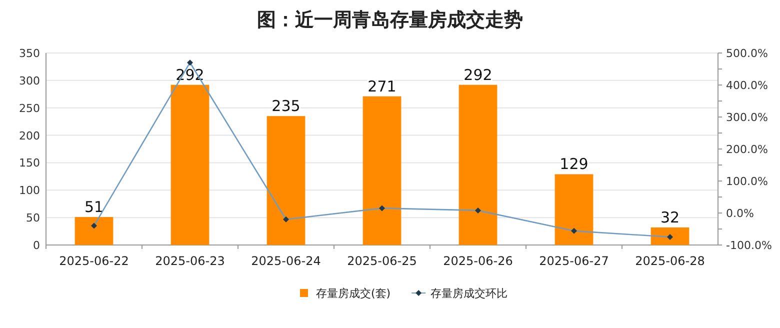 The height and width of the screenshot is (328, 780). Describe the element at coordinates (29, 191) in the screenshot. I see `y-tick-label: 100` at that location.